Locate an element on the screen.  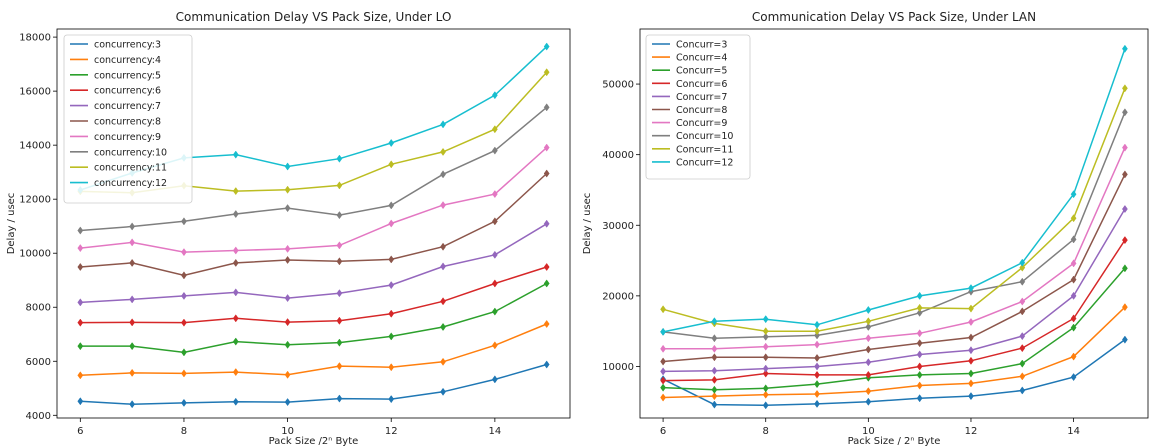
x-tick-label: 10 is located at coordinates (287, 431).